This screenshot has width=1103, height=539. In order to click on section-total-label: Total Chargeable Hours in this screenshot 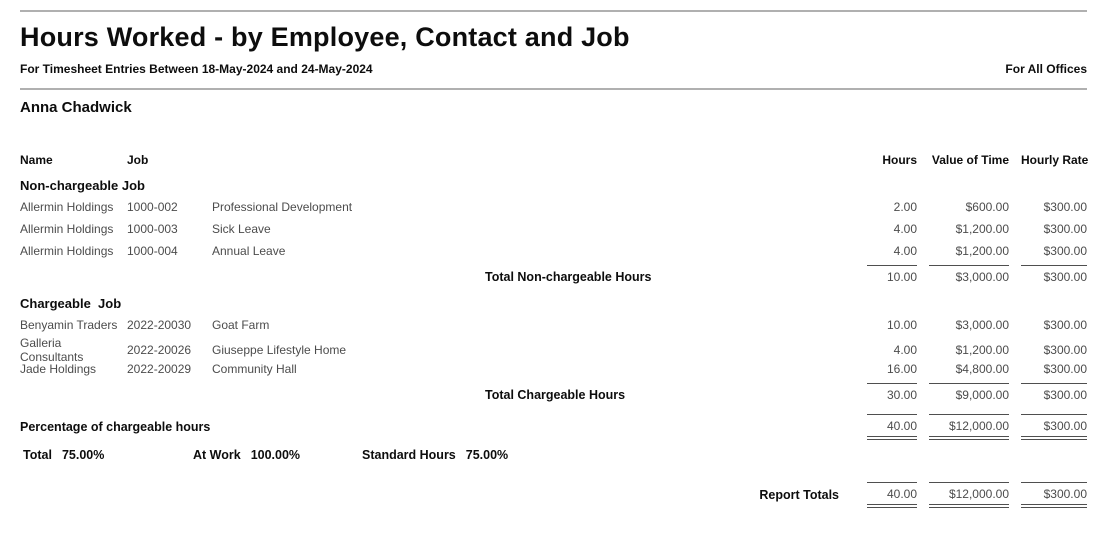, I will do `click(555, 395)`.